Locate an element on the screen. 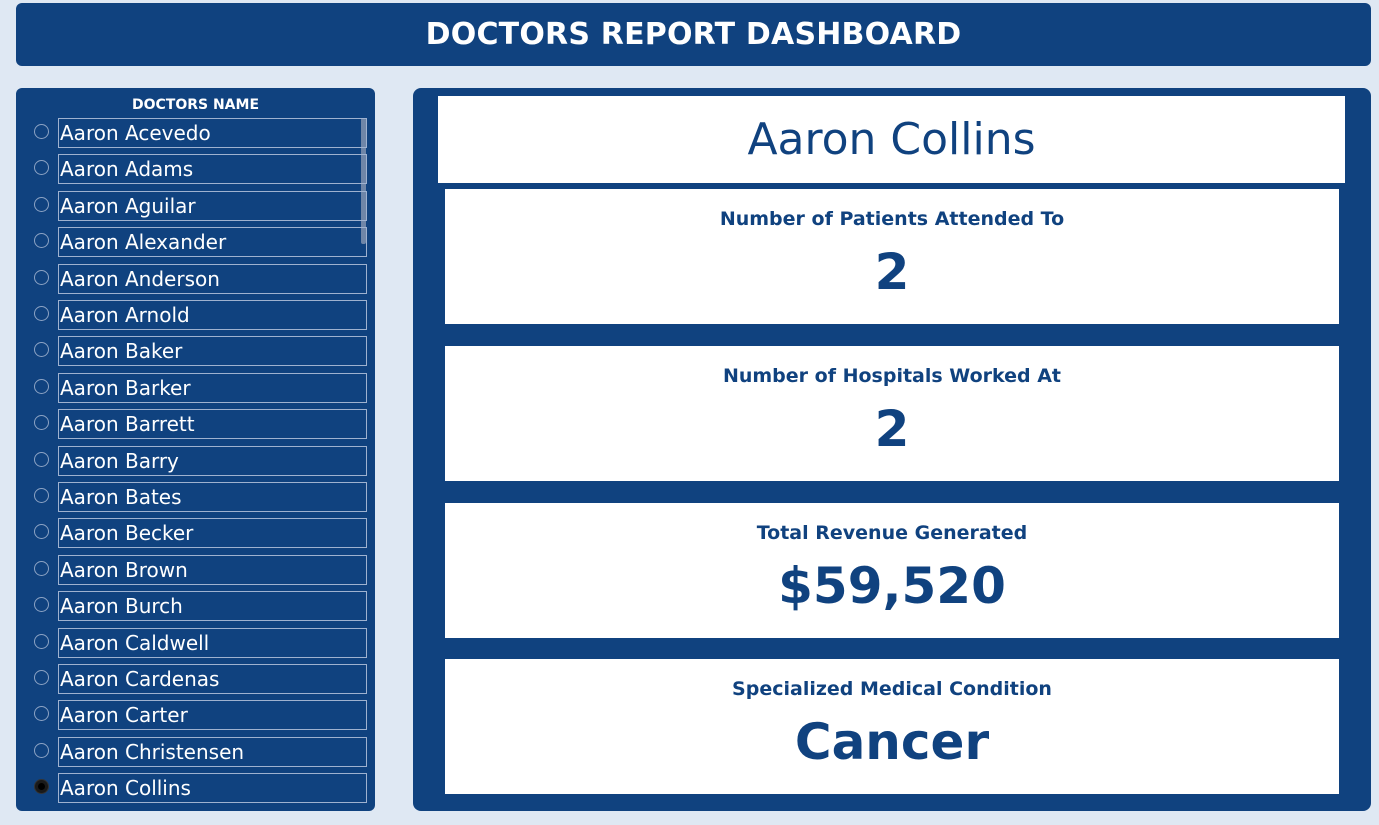  slicer-item: Aaron Carter is located at coordinates (195, 715).